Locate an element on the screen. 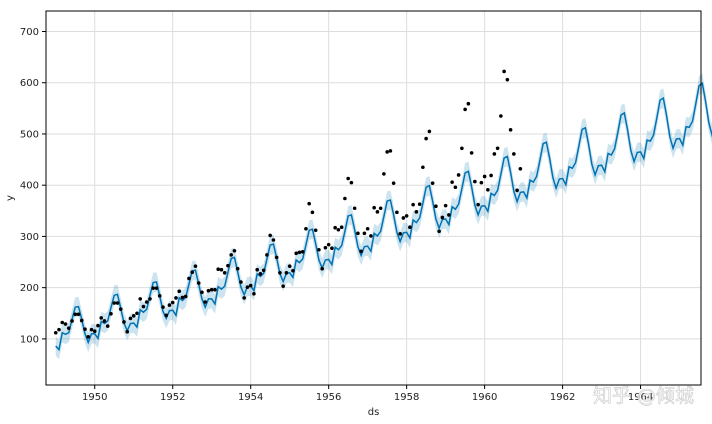 Image resolution: width=712 pixels, height=424 pixels. y-tick-label: 200 is located at coordinates (29, 288).